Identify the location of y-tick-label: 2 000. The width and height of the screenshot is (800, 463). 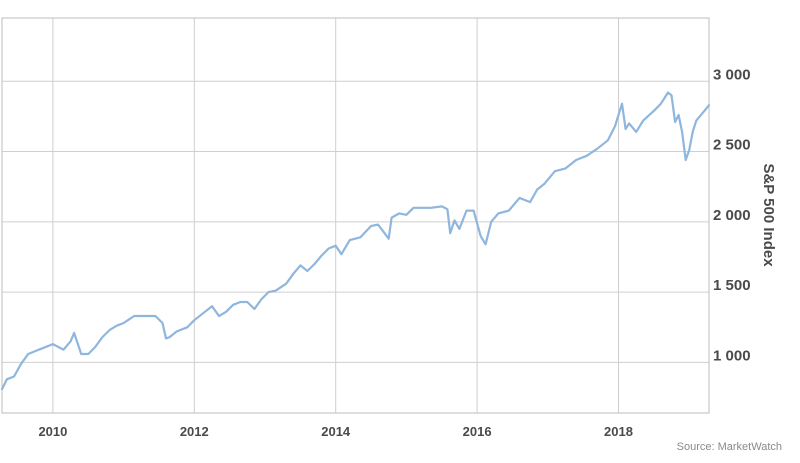
(732, 215).